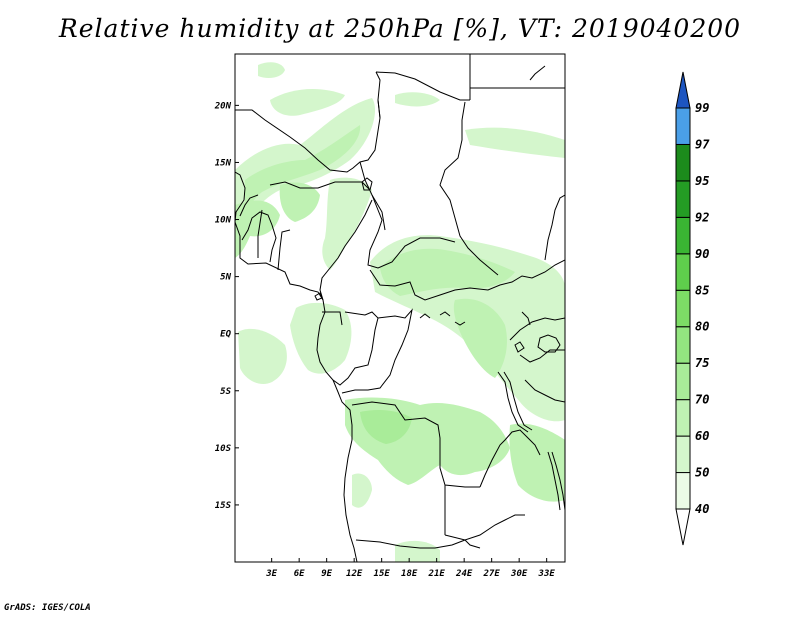  What do you see at coordinates (303, 172) in the screenshot?
I see `humidity-region-sahel-west-core` at bounding box center [303, 172].